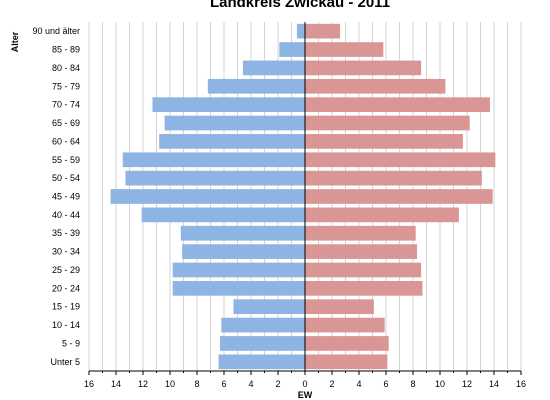 The width and height of the screenshot is (550, 400). Describe the element at coordinates (66, 325) in the screenshot. I see `category-label: 10 - 14` at that location.